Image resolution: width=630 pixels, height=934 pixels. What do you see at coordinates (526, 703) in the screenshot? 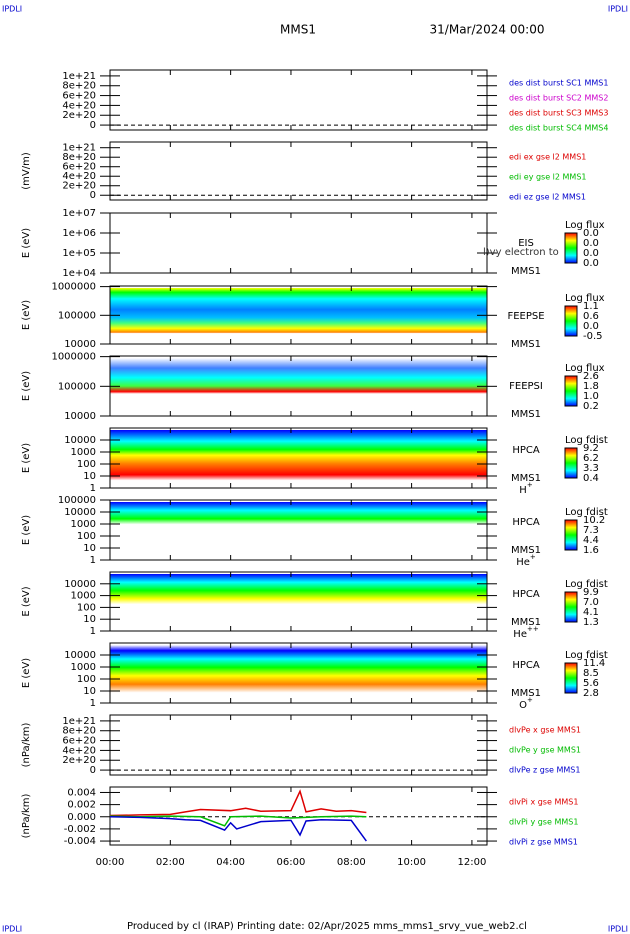
I see `instrument-label: O+` at bounding box center [526, 703].